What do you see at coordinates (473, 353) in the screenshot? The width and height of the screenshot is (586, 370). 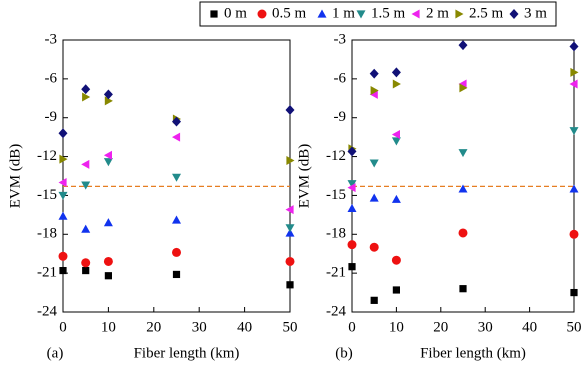 I see `x-axis-label: Fiber length (km)` at bounding box center [473, 353].